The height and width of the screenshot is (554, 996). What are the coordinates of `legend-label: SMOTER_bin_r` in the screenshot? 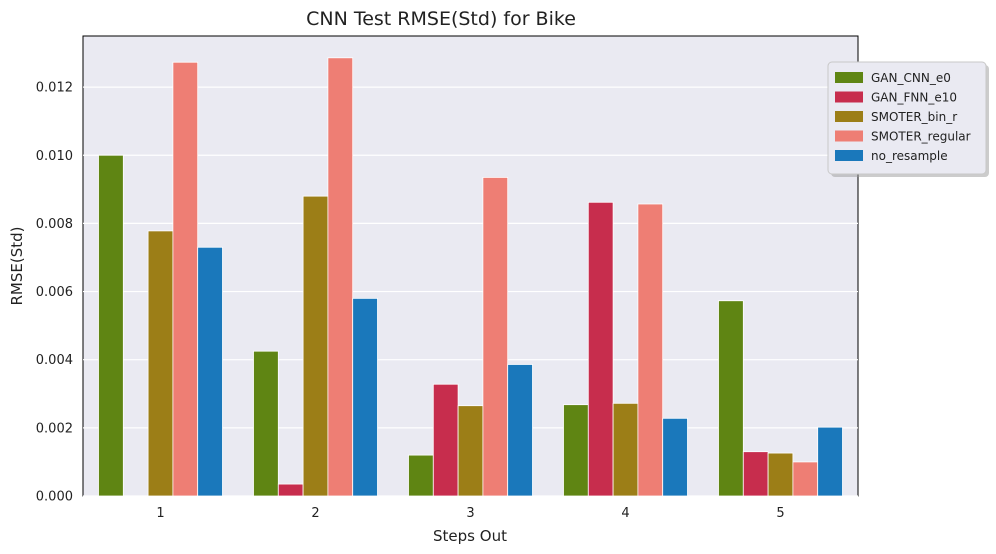 It's located at (914, 117).